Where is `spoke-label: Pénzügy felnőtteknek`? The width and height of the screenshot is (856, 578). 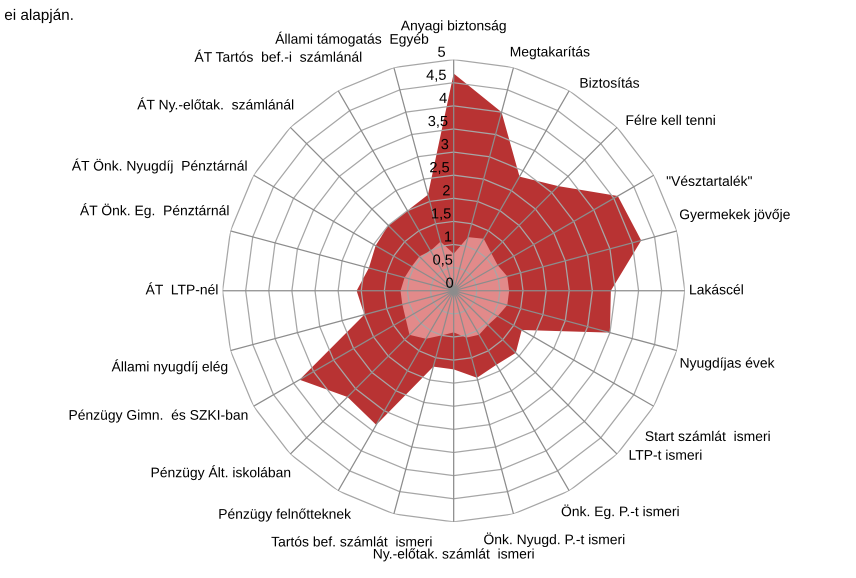
spoke-label: Pénzügy felnőtteknek is located at coordinates (285, 515).